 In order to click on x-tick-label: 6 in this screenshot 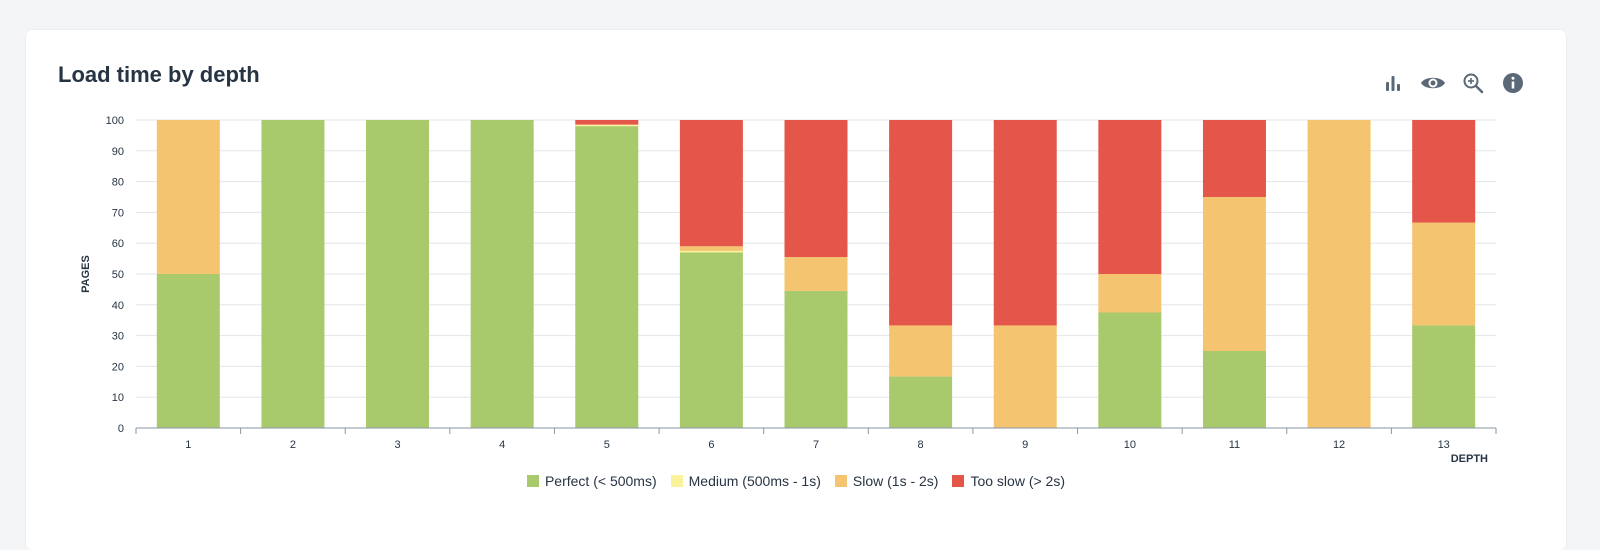, I will do `click(711, 445)`.